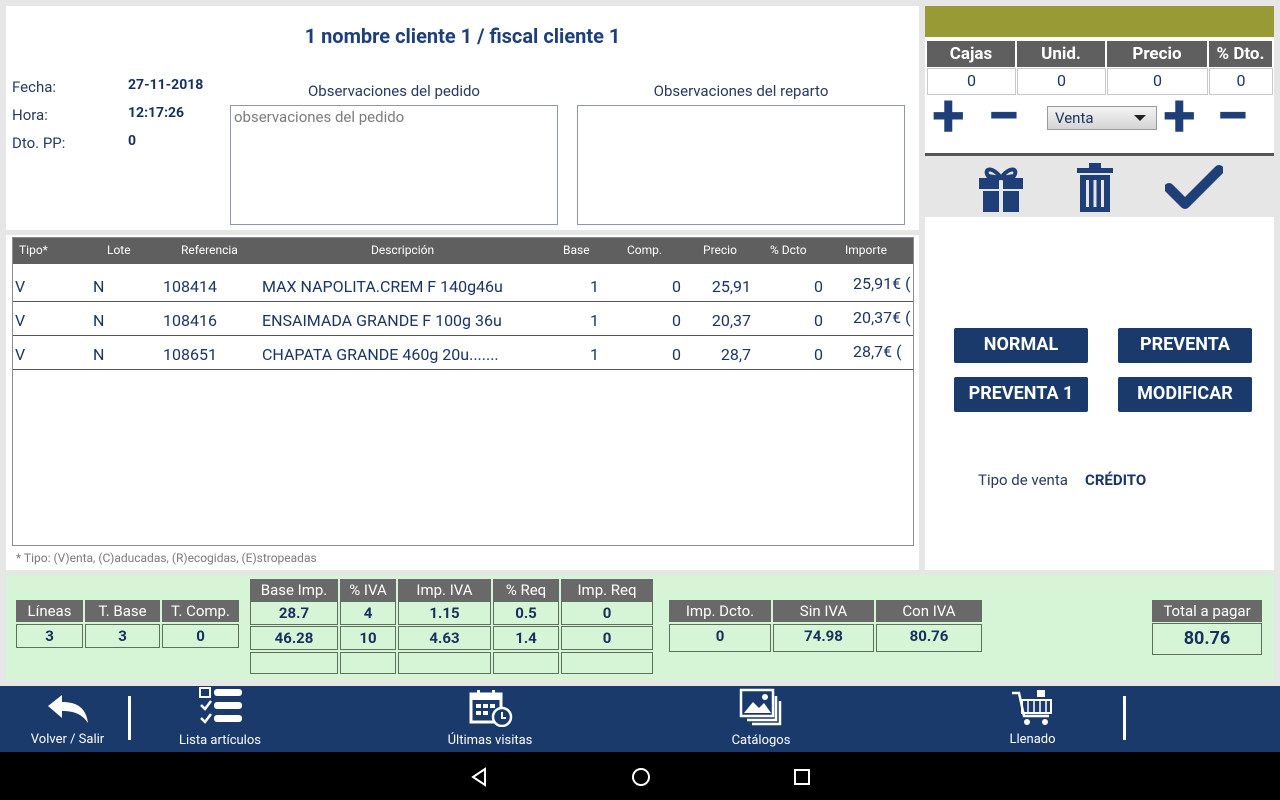  What do you see at coordinates (119, 250) in the screenshot?
I see `col-lote: Lote` at bounding box center [119, 250].